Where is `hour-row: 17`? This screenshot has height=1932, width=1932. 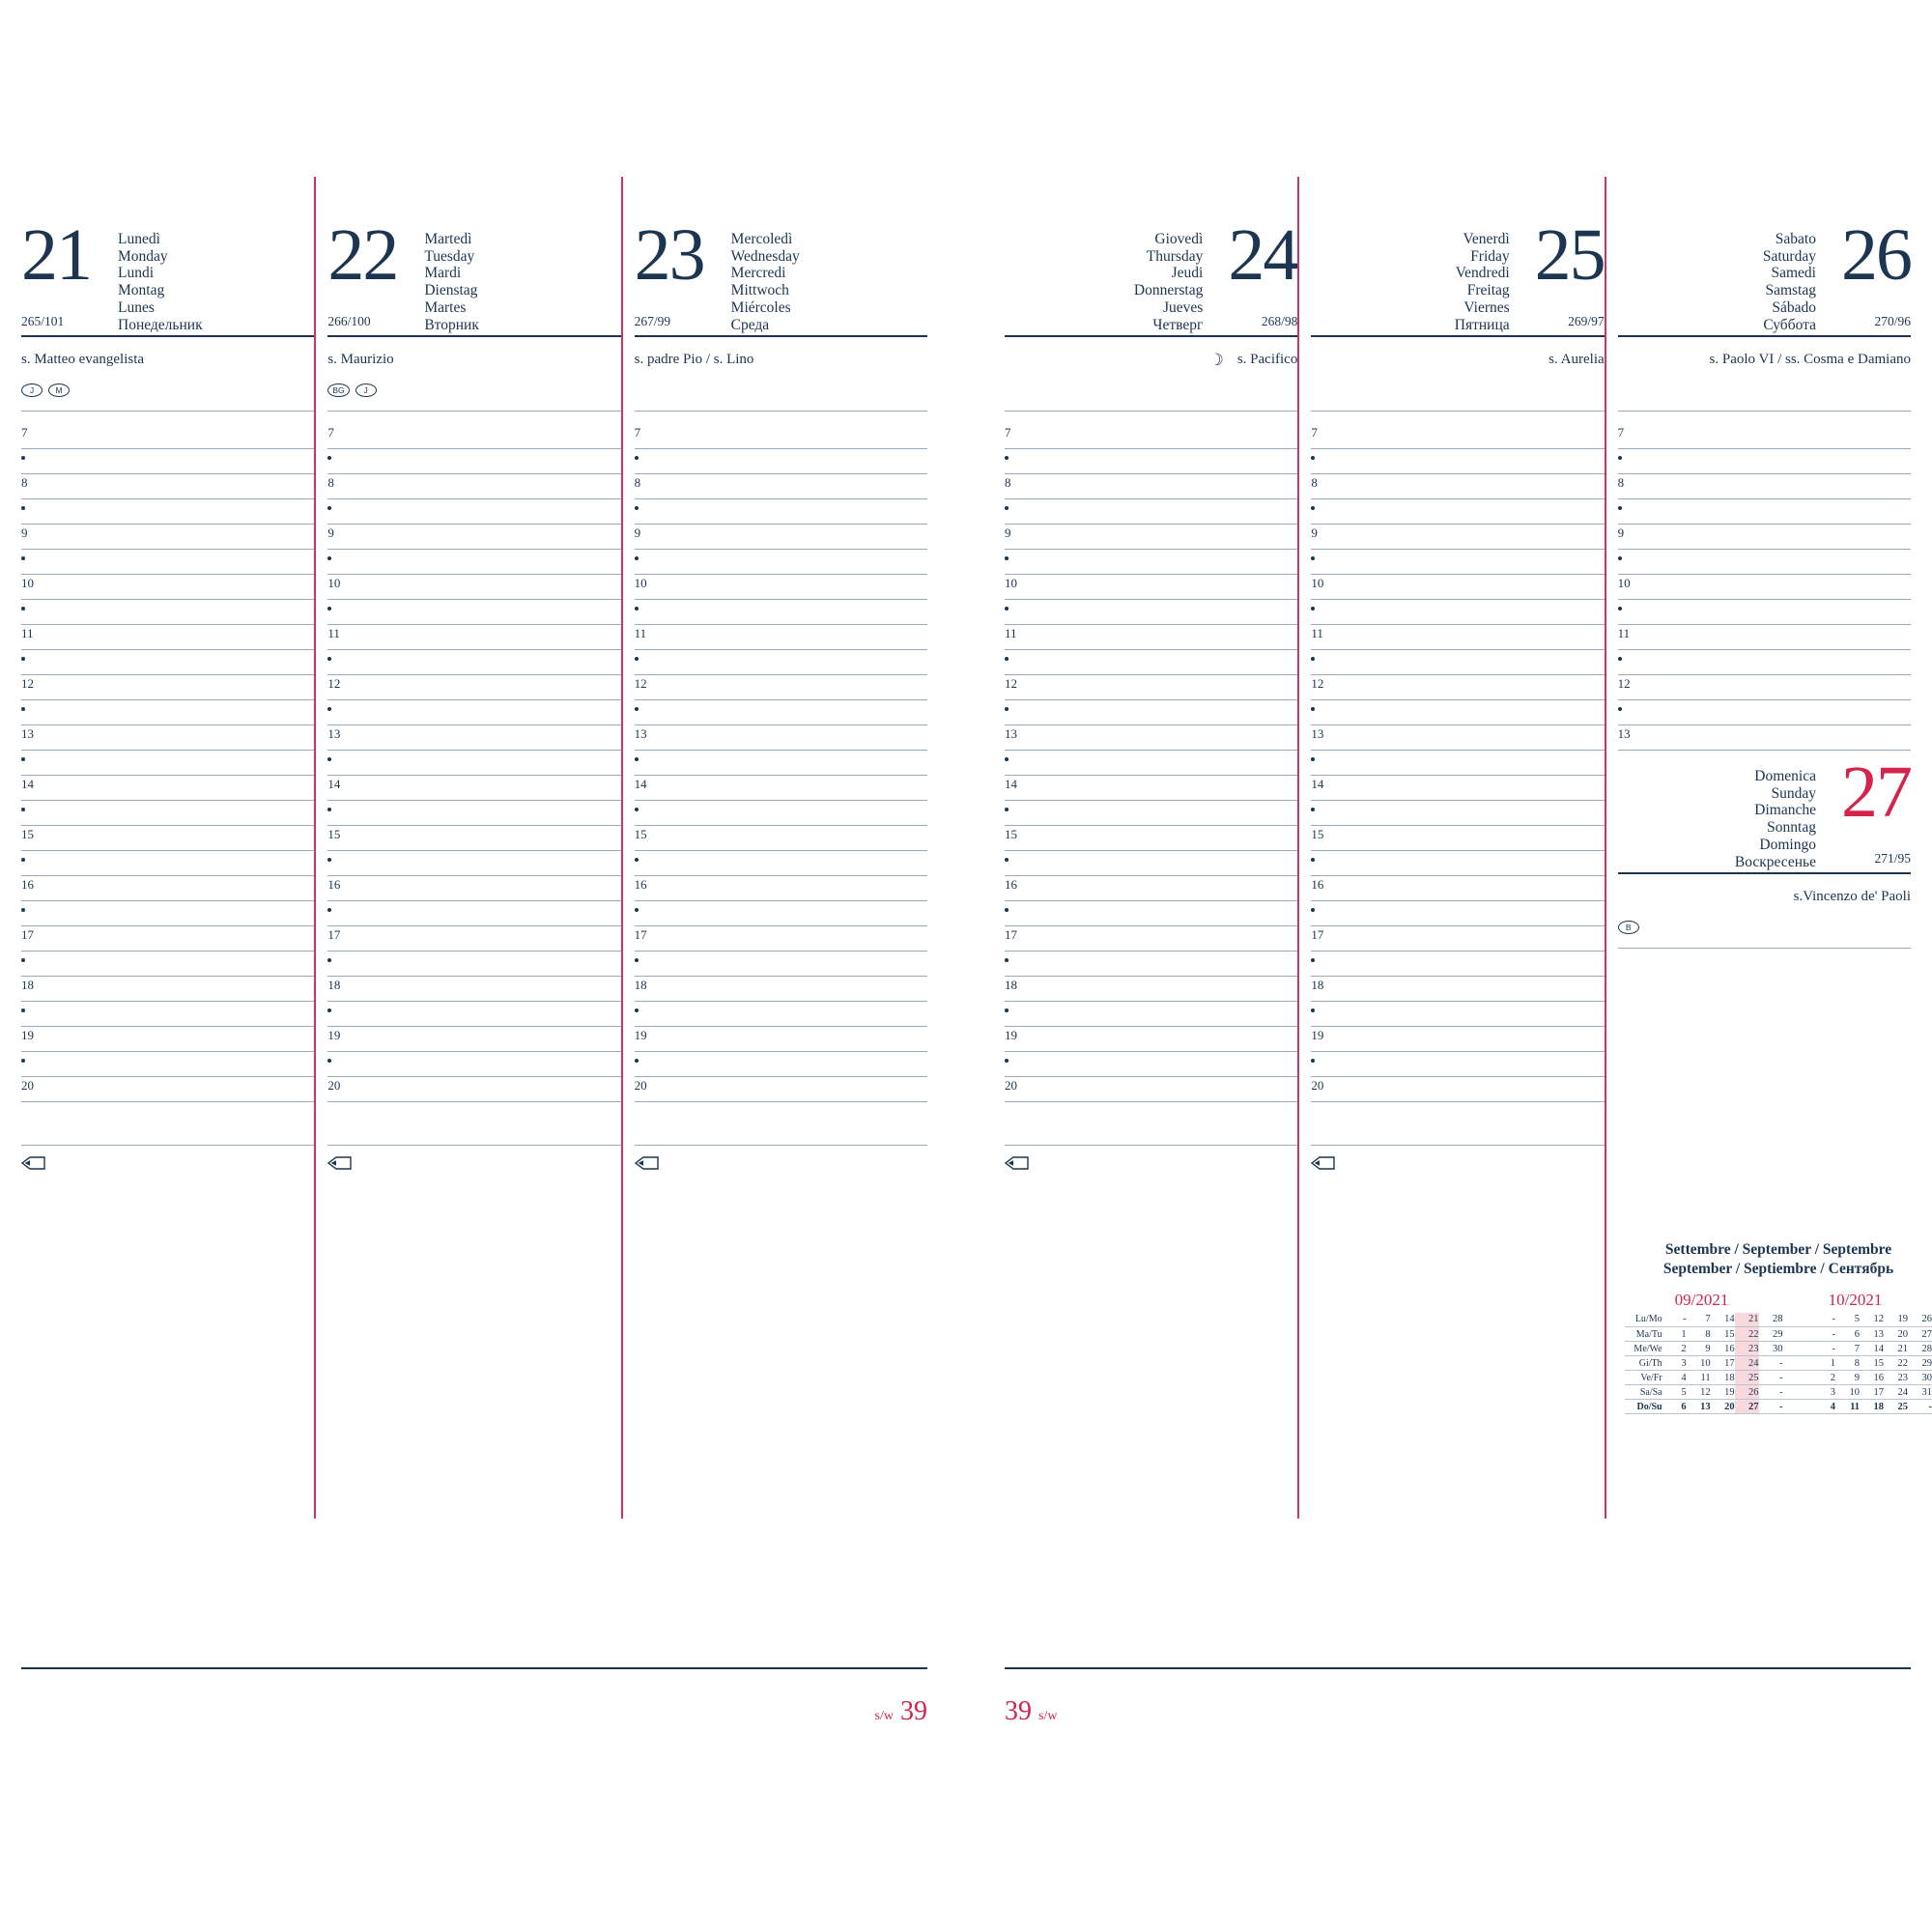 hour-row: 17 is located at coordinates (168, 939).